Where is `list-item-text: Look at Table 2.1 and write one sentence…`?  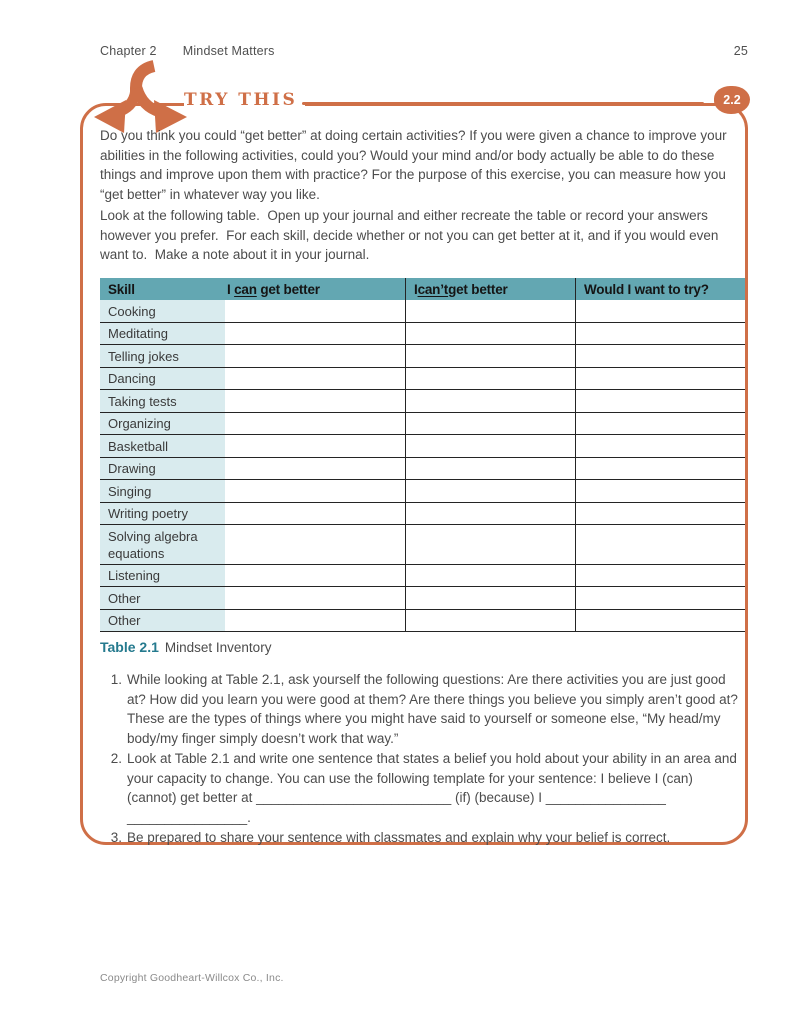
list-item-text: Look at Table 2.1 and write one sentence… is located at coordinates (434, 788).